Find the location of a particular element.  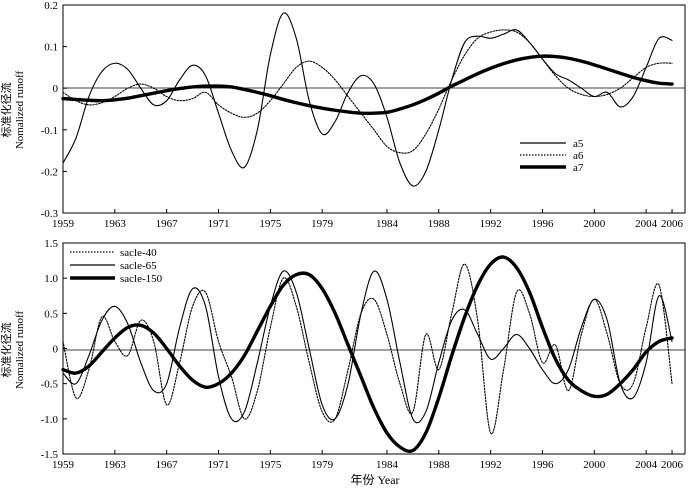

y-tick-label: -0.5 is located at coordinates (50, 385).